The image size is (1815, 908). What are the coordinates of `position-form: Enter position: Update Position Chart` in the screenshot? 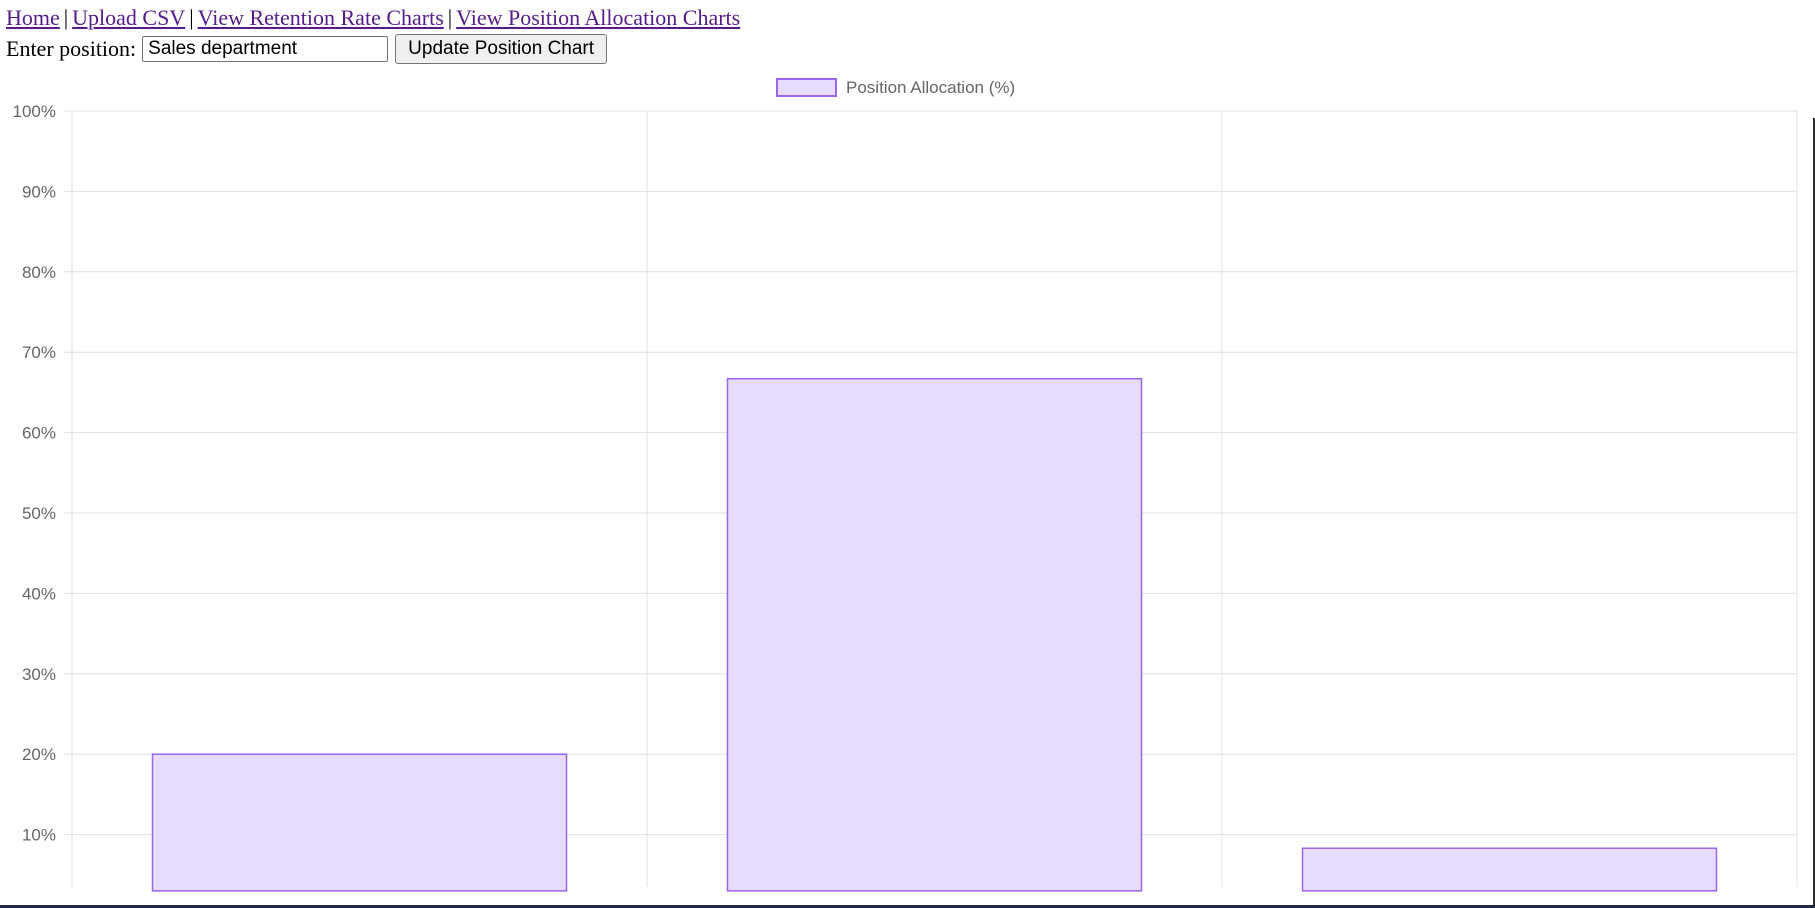 It's located at (307, 49).